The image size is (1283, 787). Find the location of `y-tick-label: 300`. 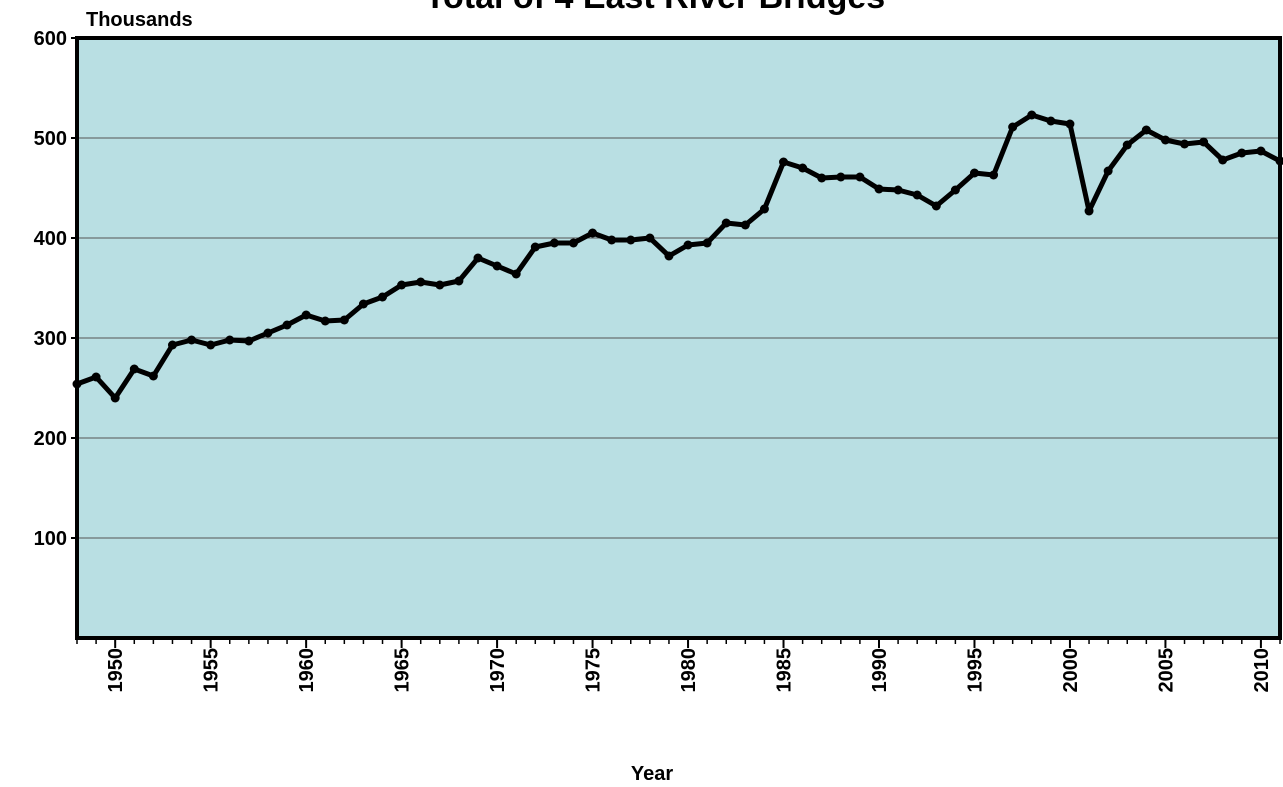

y-tick-label: 300 is located at coordinates (50, 339).